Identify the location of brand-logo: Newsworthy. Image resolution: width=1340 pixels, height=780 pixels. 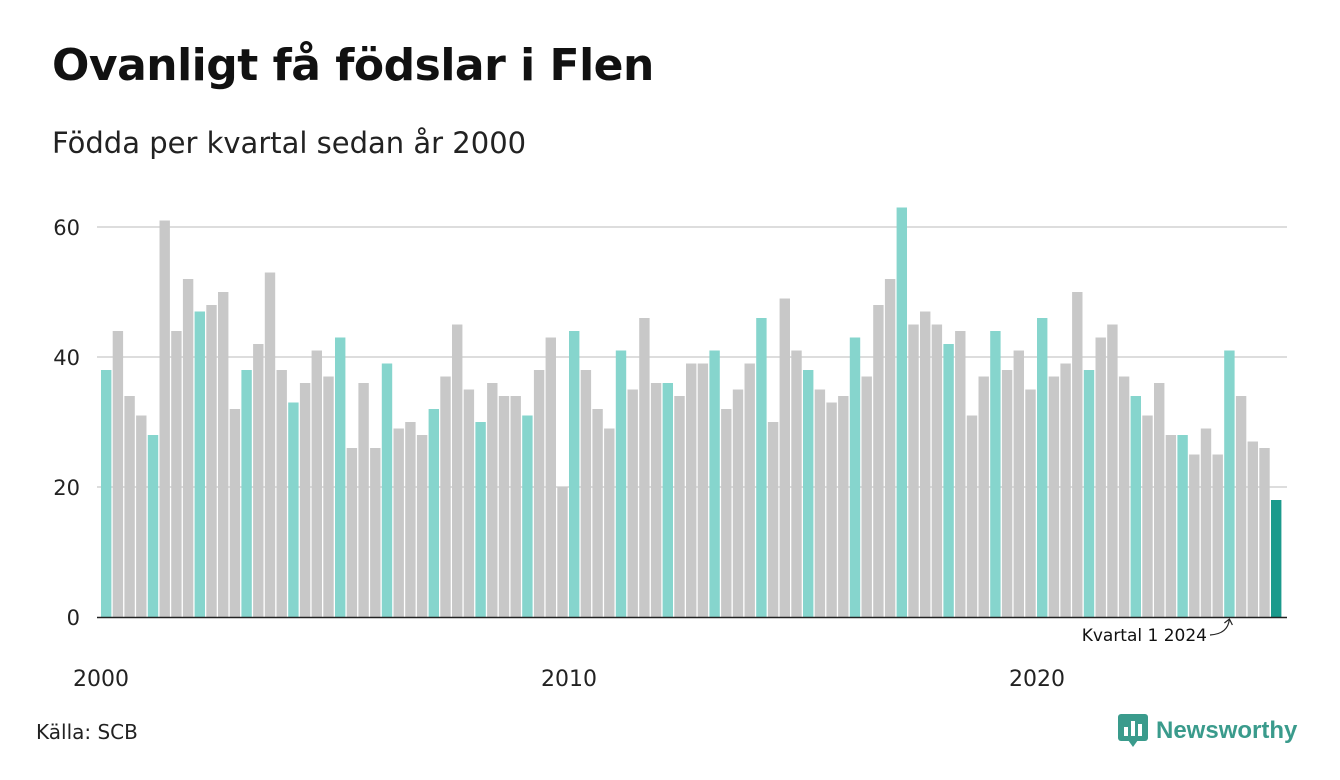
(1207, 731).